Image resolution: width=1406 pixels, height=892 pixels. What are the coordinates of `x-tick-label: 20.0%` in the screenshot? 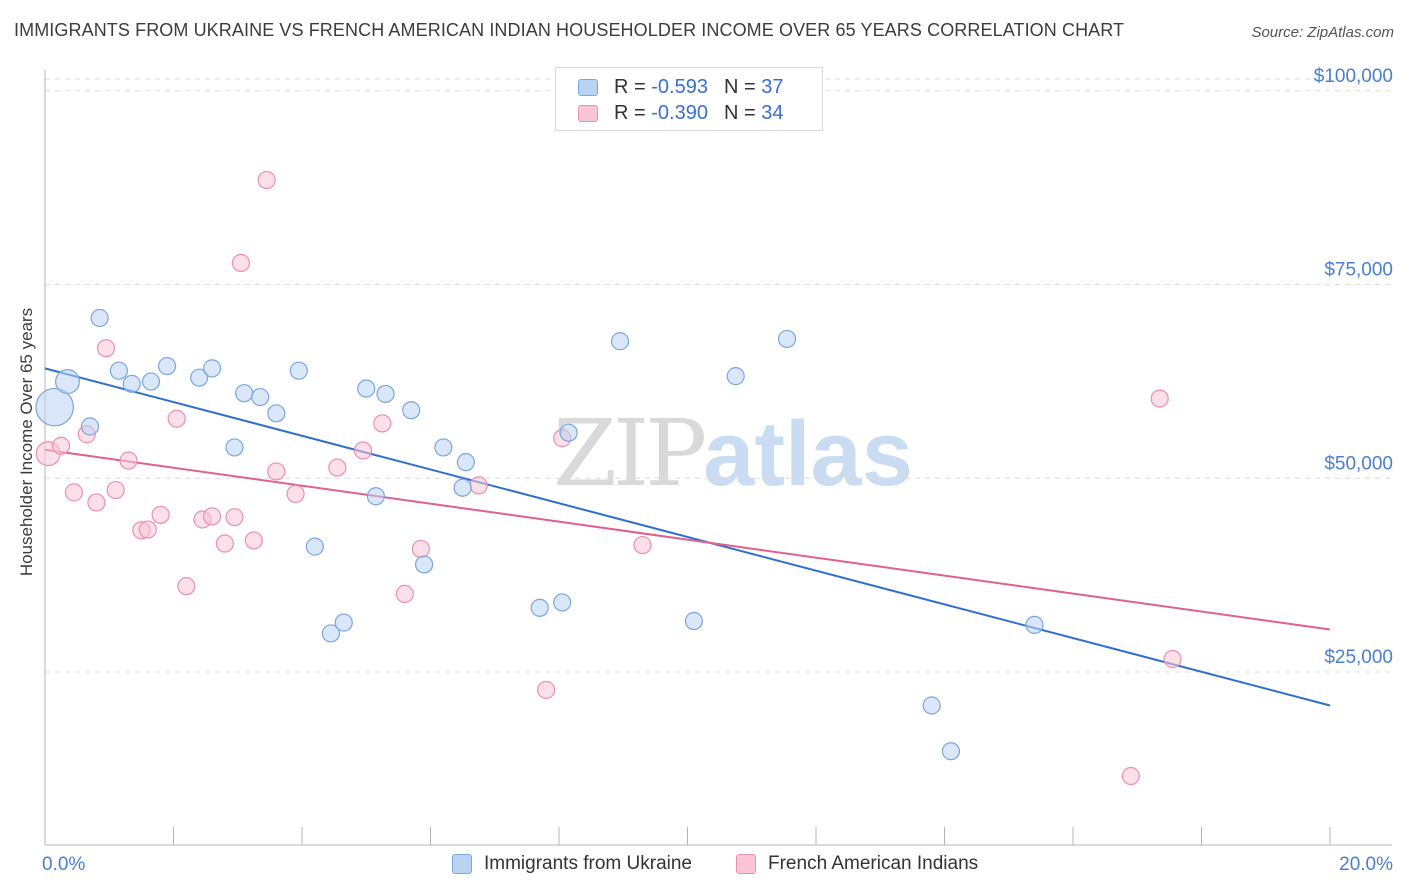 It's located at (1366, 864).